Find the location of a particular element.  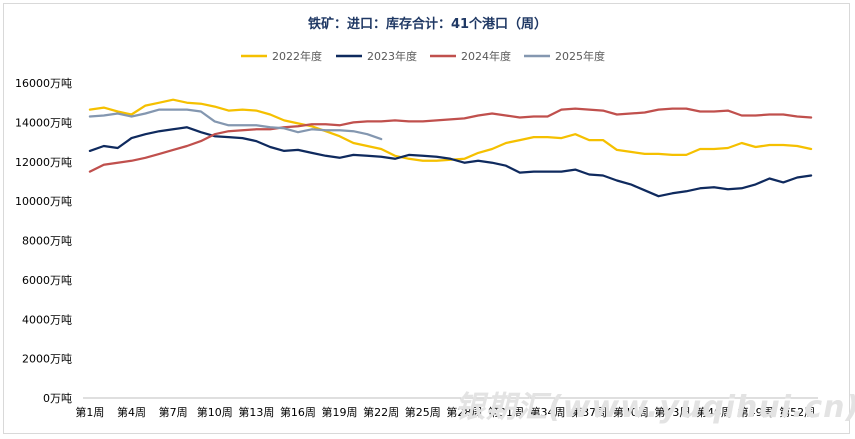

y-tick-label: 0万吨 is located at coordinates (57, 398).